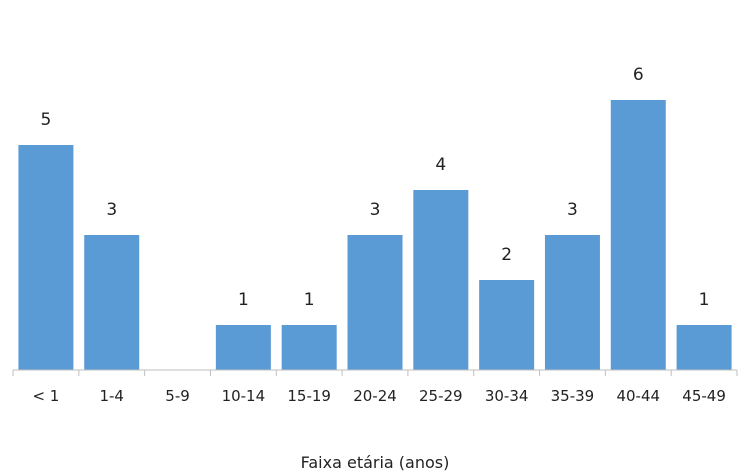 The image size is (742, 474). Describe the element at coordinates (506, 255) in the screenshot. I see `data-label-7: 2` at that location.